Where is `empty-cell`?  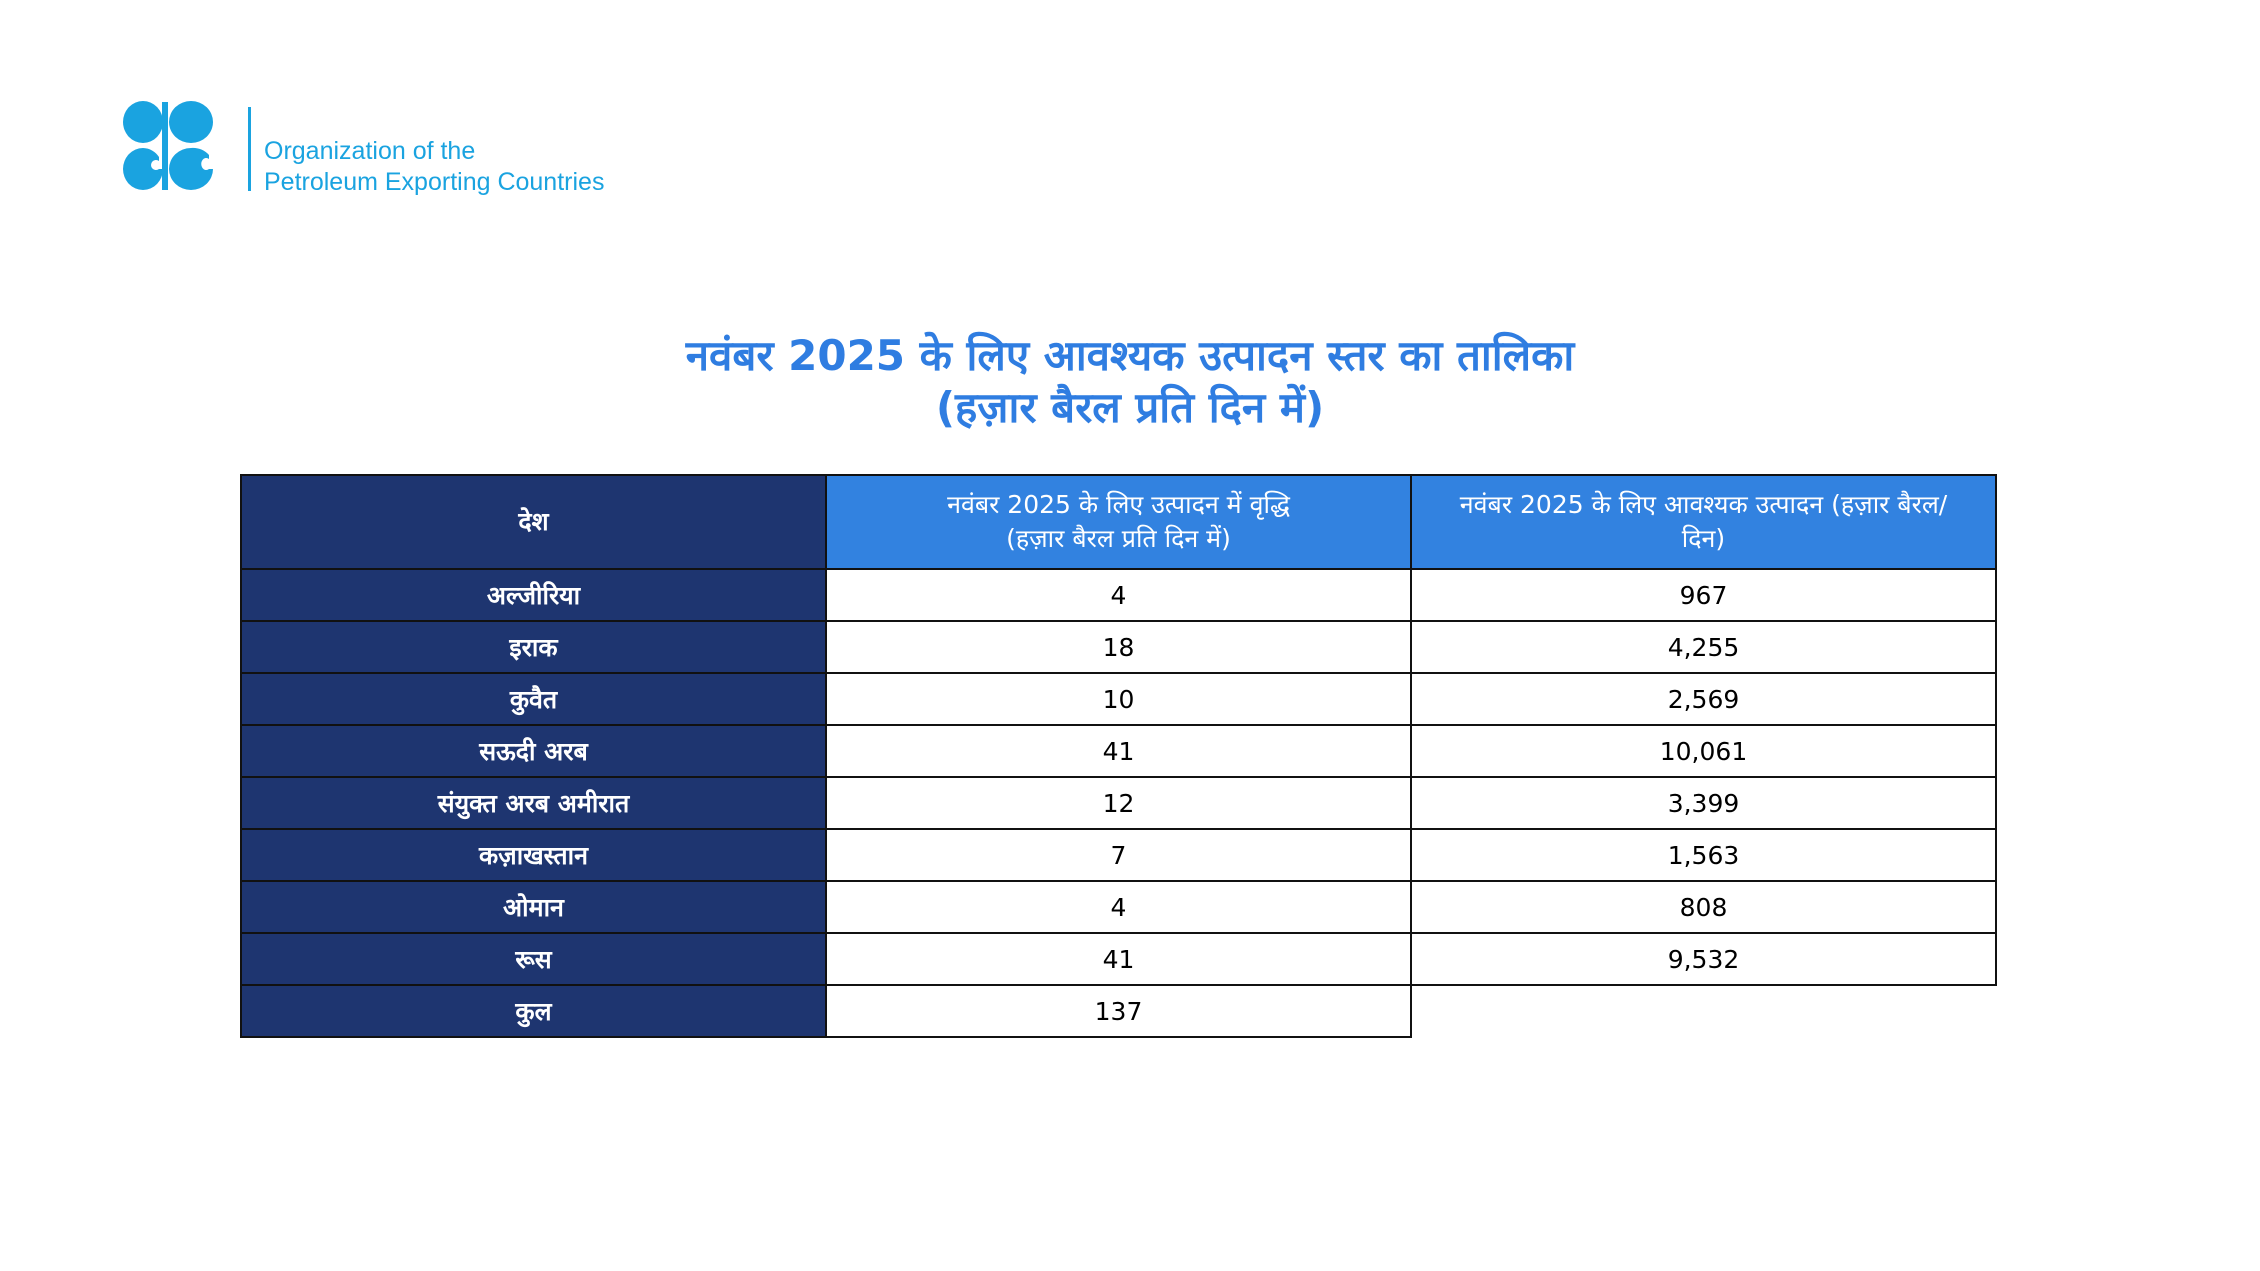
empty-cell is located at coordinates (1703, 1011).